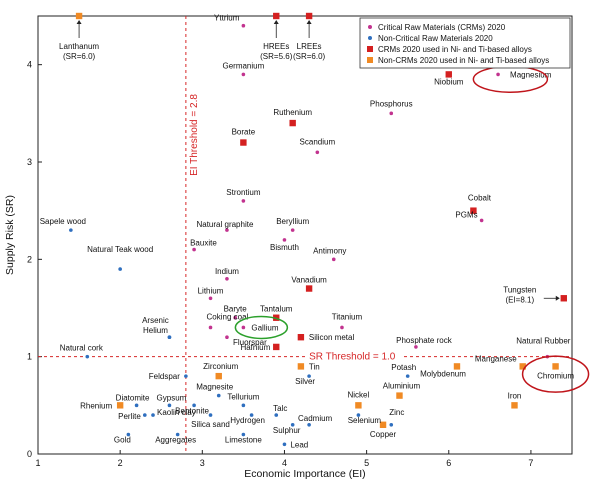  What do you see at coordinates (284, 444) in the screenshot?
I see `lead-marker` at bounding box center [284, 444].